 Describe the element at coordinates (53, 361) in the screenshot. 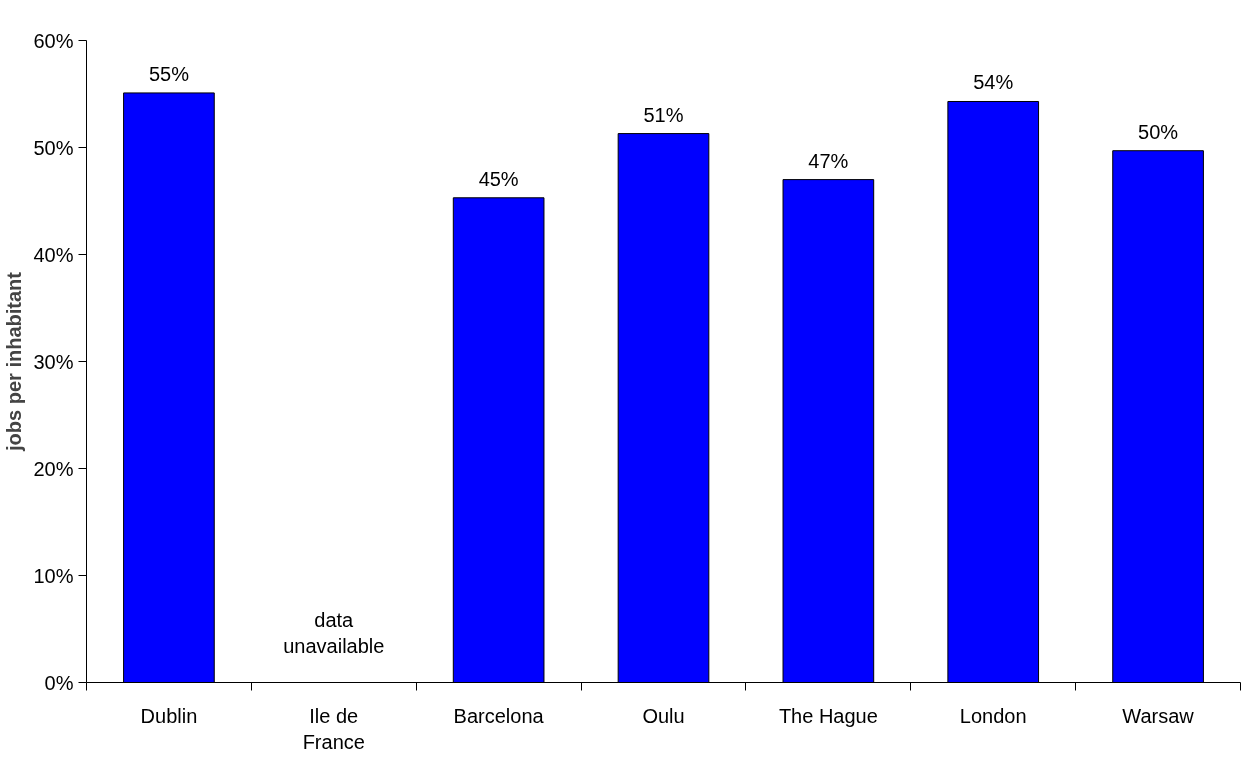

I see `y-tick-label: 30%` at that location.